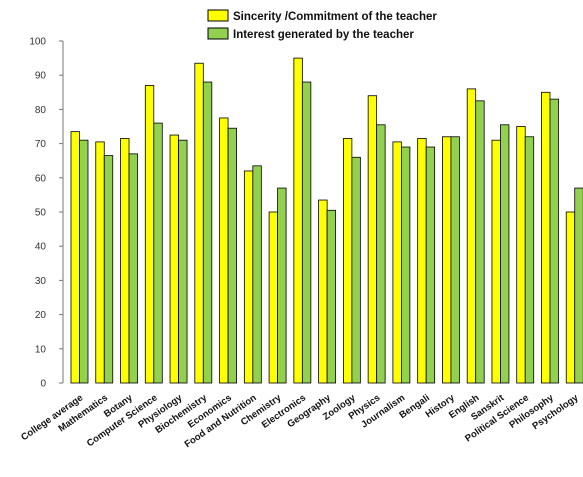  What do you see at coordinates (41, 315) in the screenshot?
I see `y-tick-label: 20` at bounding box center [41, 315].